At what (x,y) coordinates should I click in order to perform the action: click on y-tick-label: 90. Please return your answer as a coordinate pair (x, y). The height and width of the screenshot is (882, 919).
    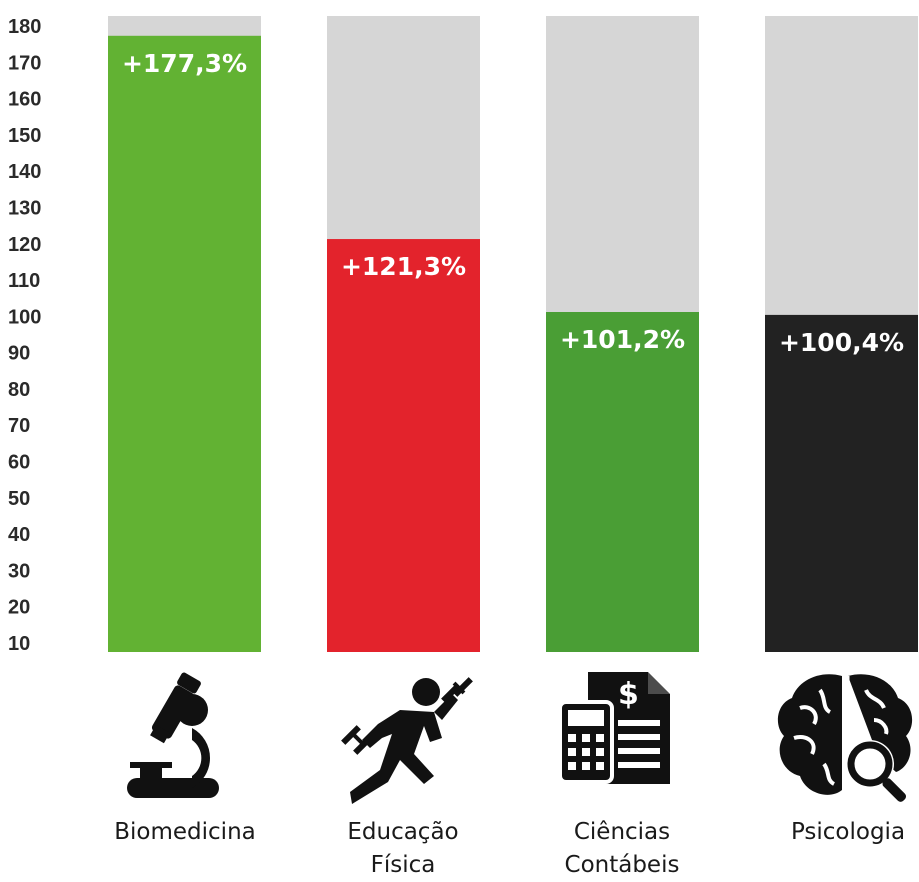
    Looking at the image, I should click on (19, 354).